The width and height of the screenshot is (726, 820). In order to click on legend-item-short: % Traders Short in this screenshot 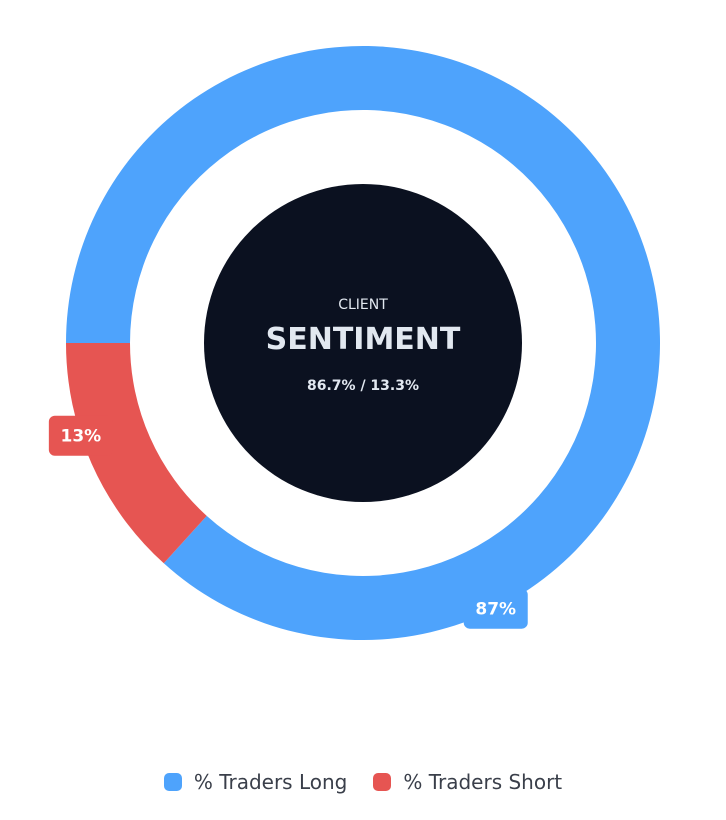, I will do `click(467, 782)`.